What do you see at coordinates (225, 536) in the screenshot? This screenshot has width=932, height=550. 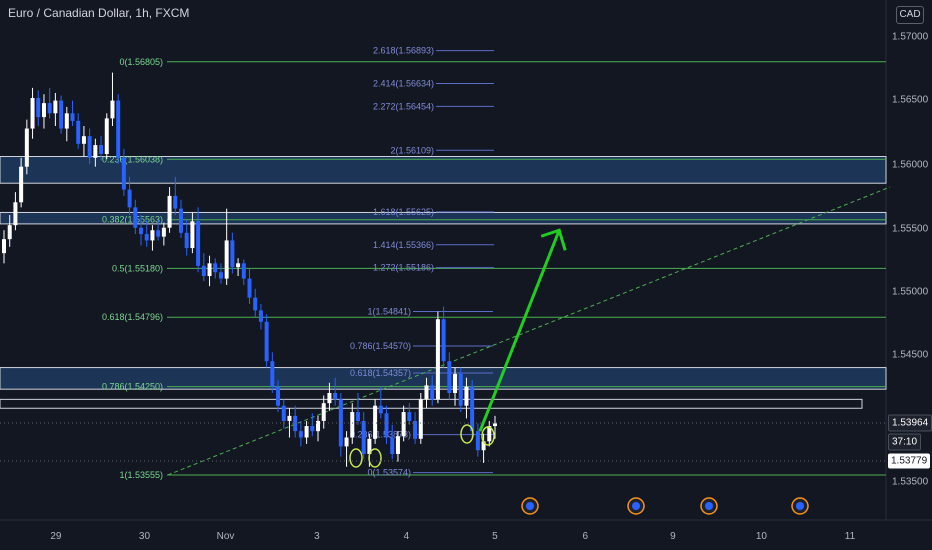 I see `time-axis-label: Nov` at bounding box center [225, 536].